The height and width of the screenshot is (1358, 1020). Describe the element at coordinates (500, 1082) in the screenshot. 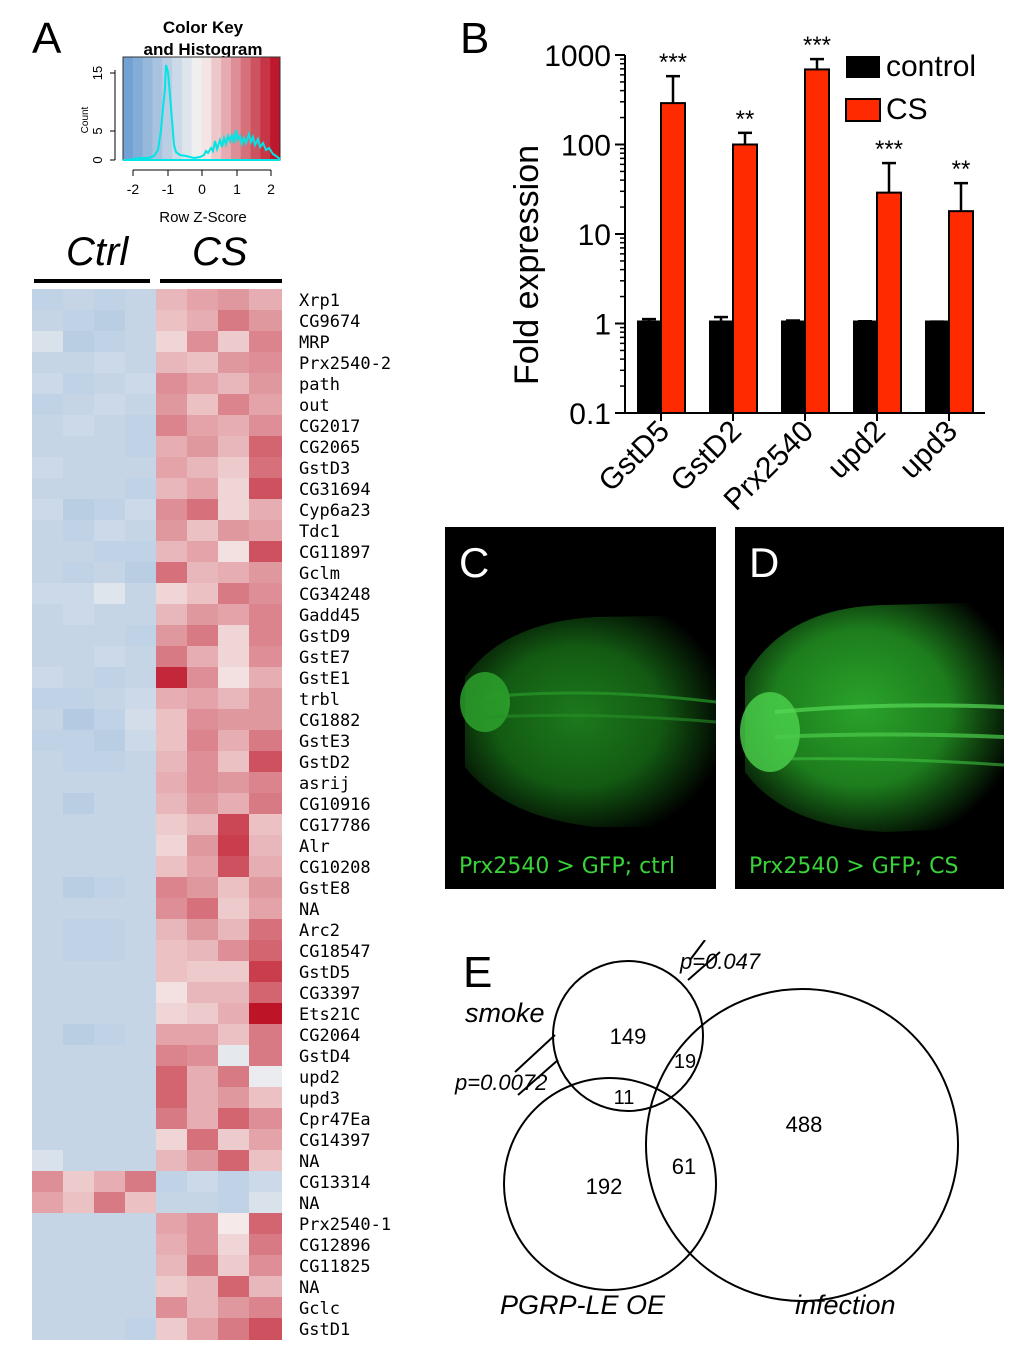

I see `pvalue-smoke-pgrp: p=0.0072` at that location.